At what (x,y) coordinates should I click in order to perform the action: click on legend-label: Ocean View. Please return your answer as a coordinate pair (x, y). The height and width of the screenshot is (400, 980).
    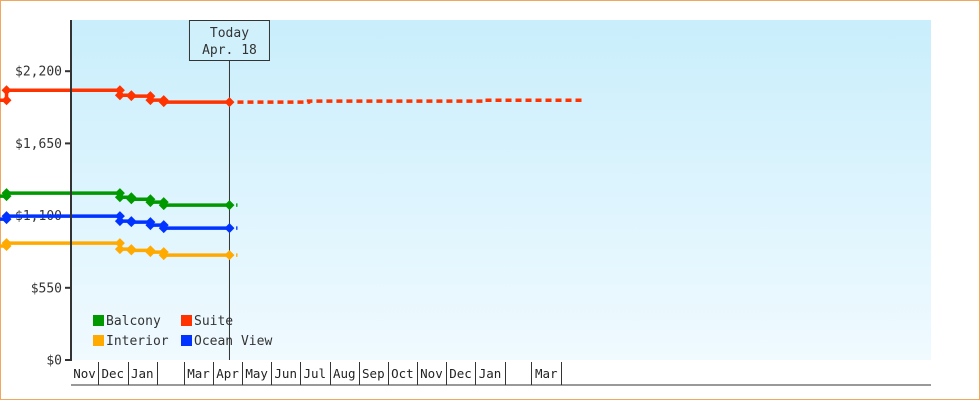
    Looking at the image, I should click on (233, 341).